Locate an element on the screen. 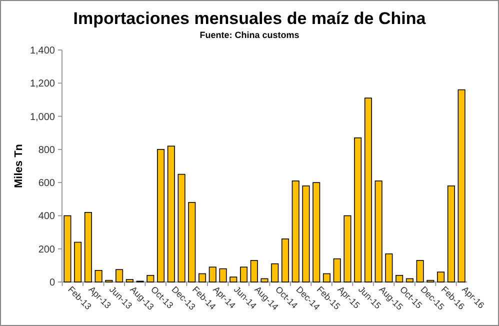 The image size is (499, 326). y-tick-label: 1,200 is located at coordinates (43, 84).